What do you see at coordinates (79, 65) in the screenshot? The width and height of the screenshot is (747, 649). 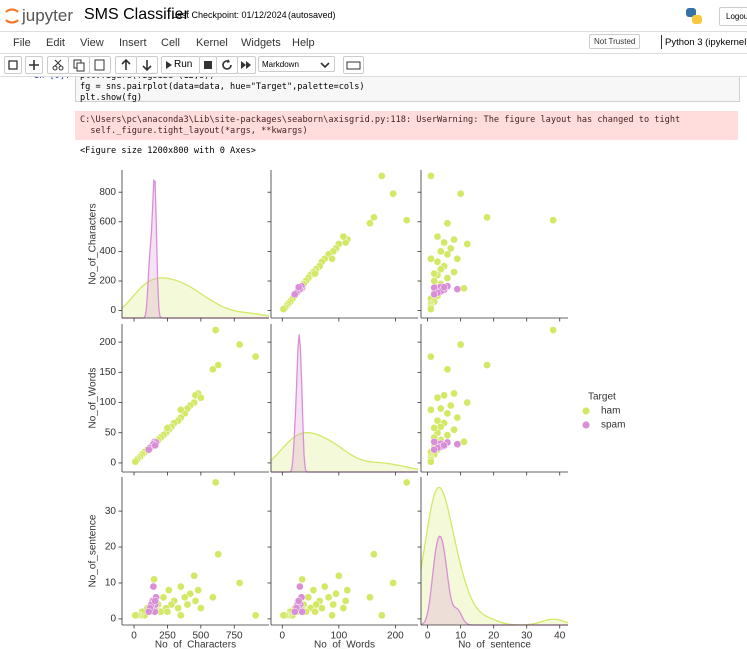 I see `copy-button` at bounding box center [79, 65].